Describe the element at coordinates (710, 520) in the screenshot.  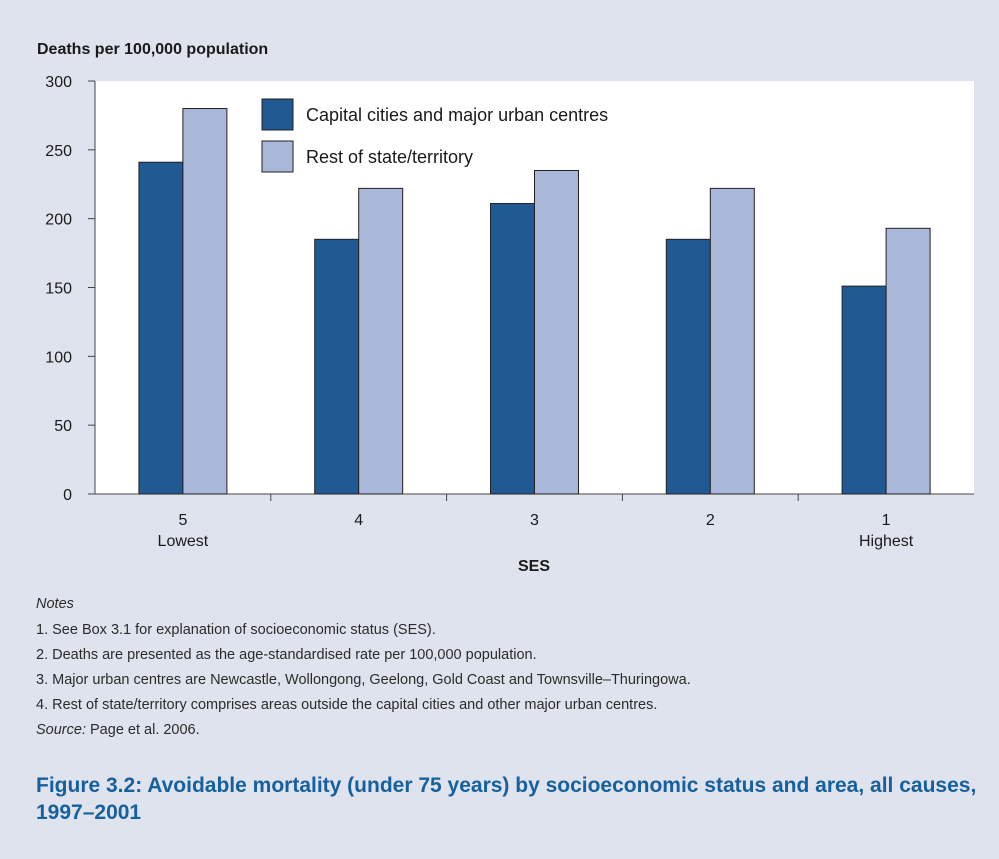
I see `x-tick-label: 2` at that location.